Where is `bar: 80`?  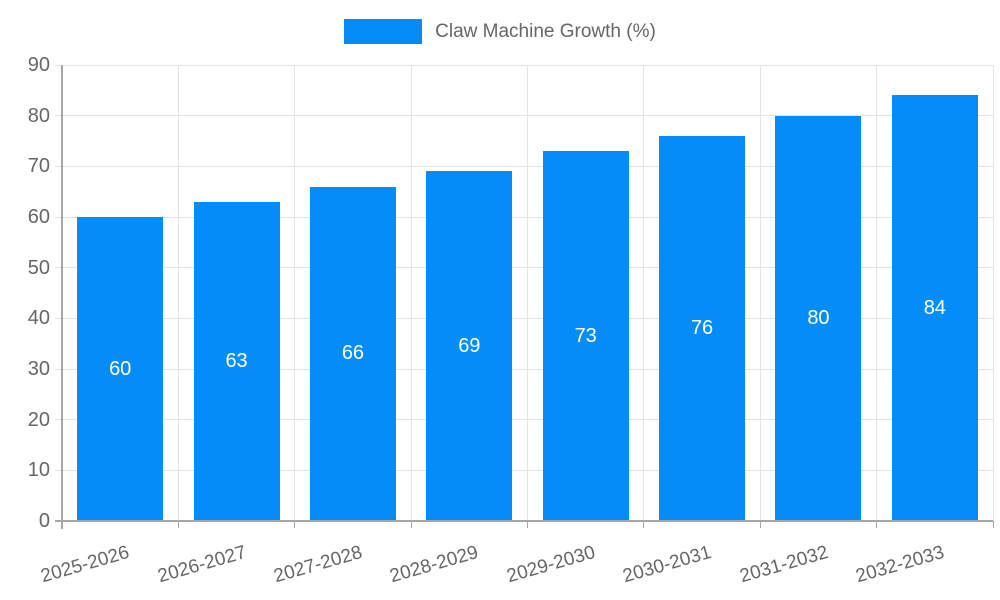 bar: 80 is located at coordinates (818, 318).